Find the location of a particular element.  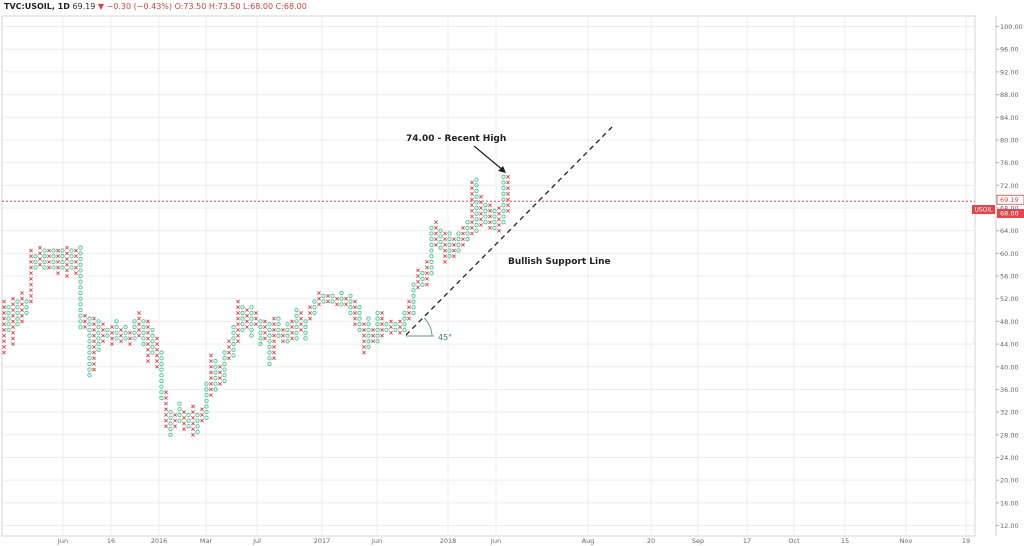

price-change: −0.30 (−0.43%) is located at coordinates (139, 6).